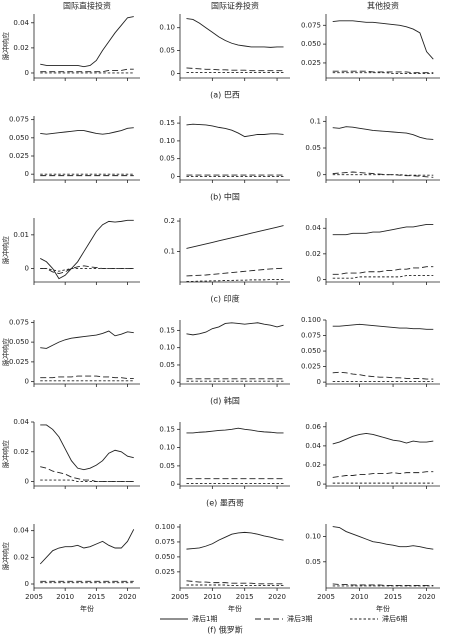 Image resolution: width=450 pixels, height=635 pixels. Describe the element at coordinates (169, 221) in the screenshot. I see `y-tick-label: 0.2` at that location.